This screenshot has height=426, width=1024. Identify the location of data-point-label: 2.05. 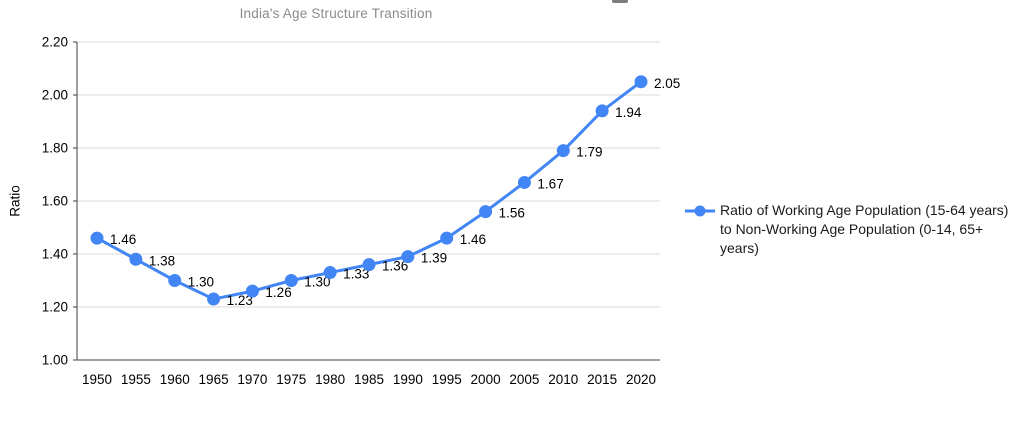
(667, 83).